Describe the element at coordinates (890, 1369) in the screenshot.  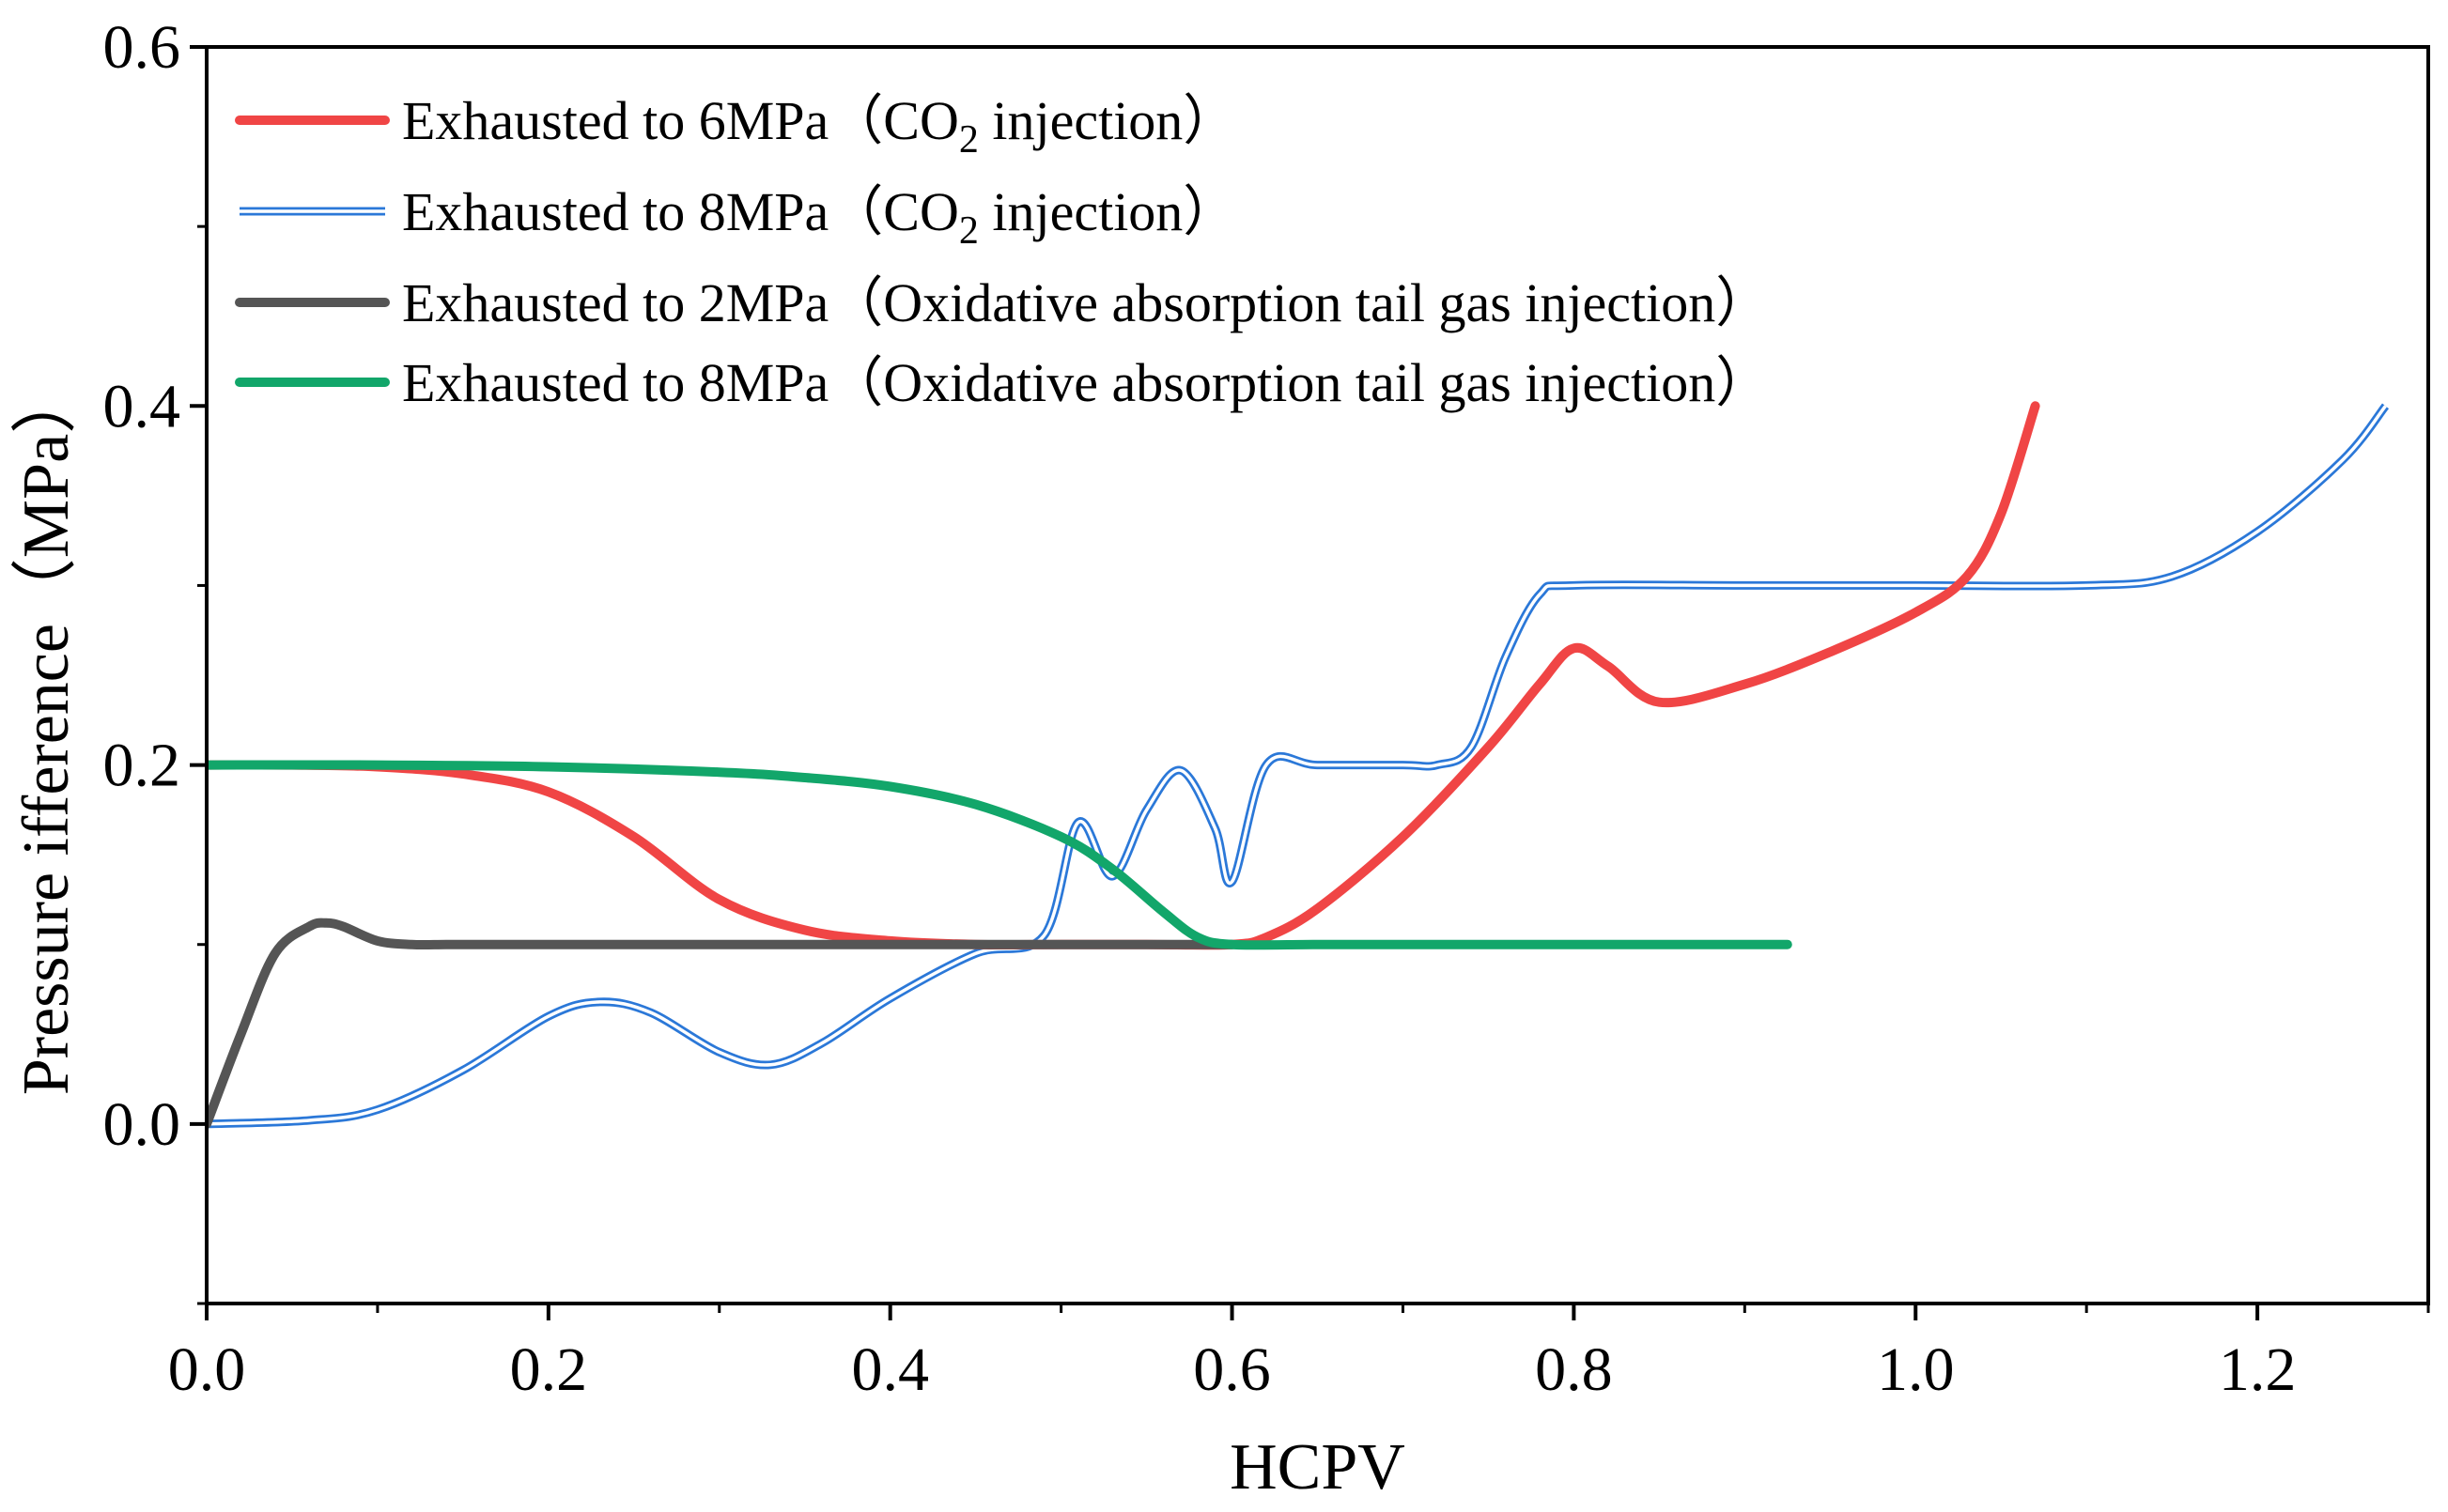
I see `x-tick-label: 0.4` at that location.